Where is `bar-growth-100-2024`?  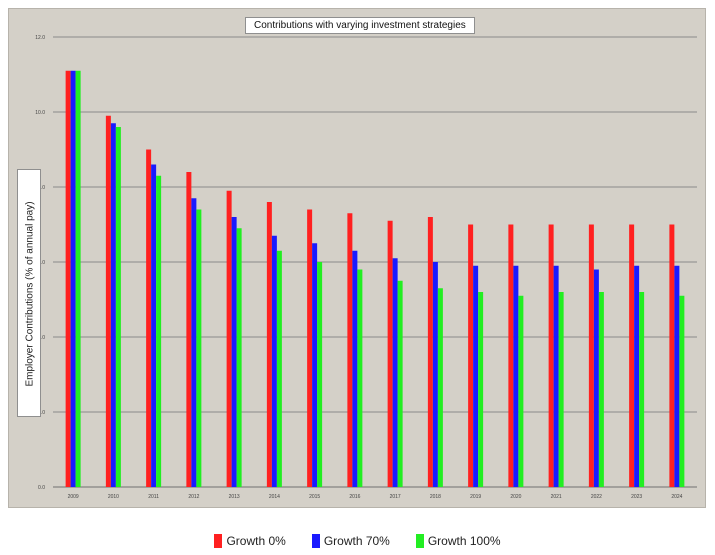
bar-growth-100-2024 is located at coordinates (682, 391).